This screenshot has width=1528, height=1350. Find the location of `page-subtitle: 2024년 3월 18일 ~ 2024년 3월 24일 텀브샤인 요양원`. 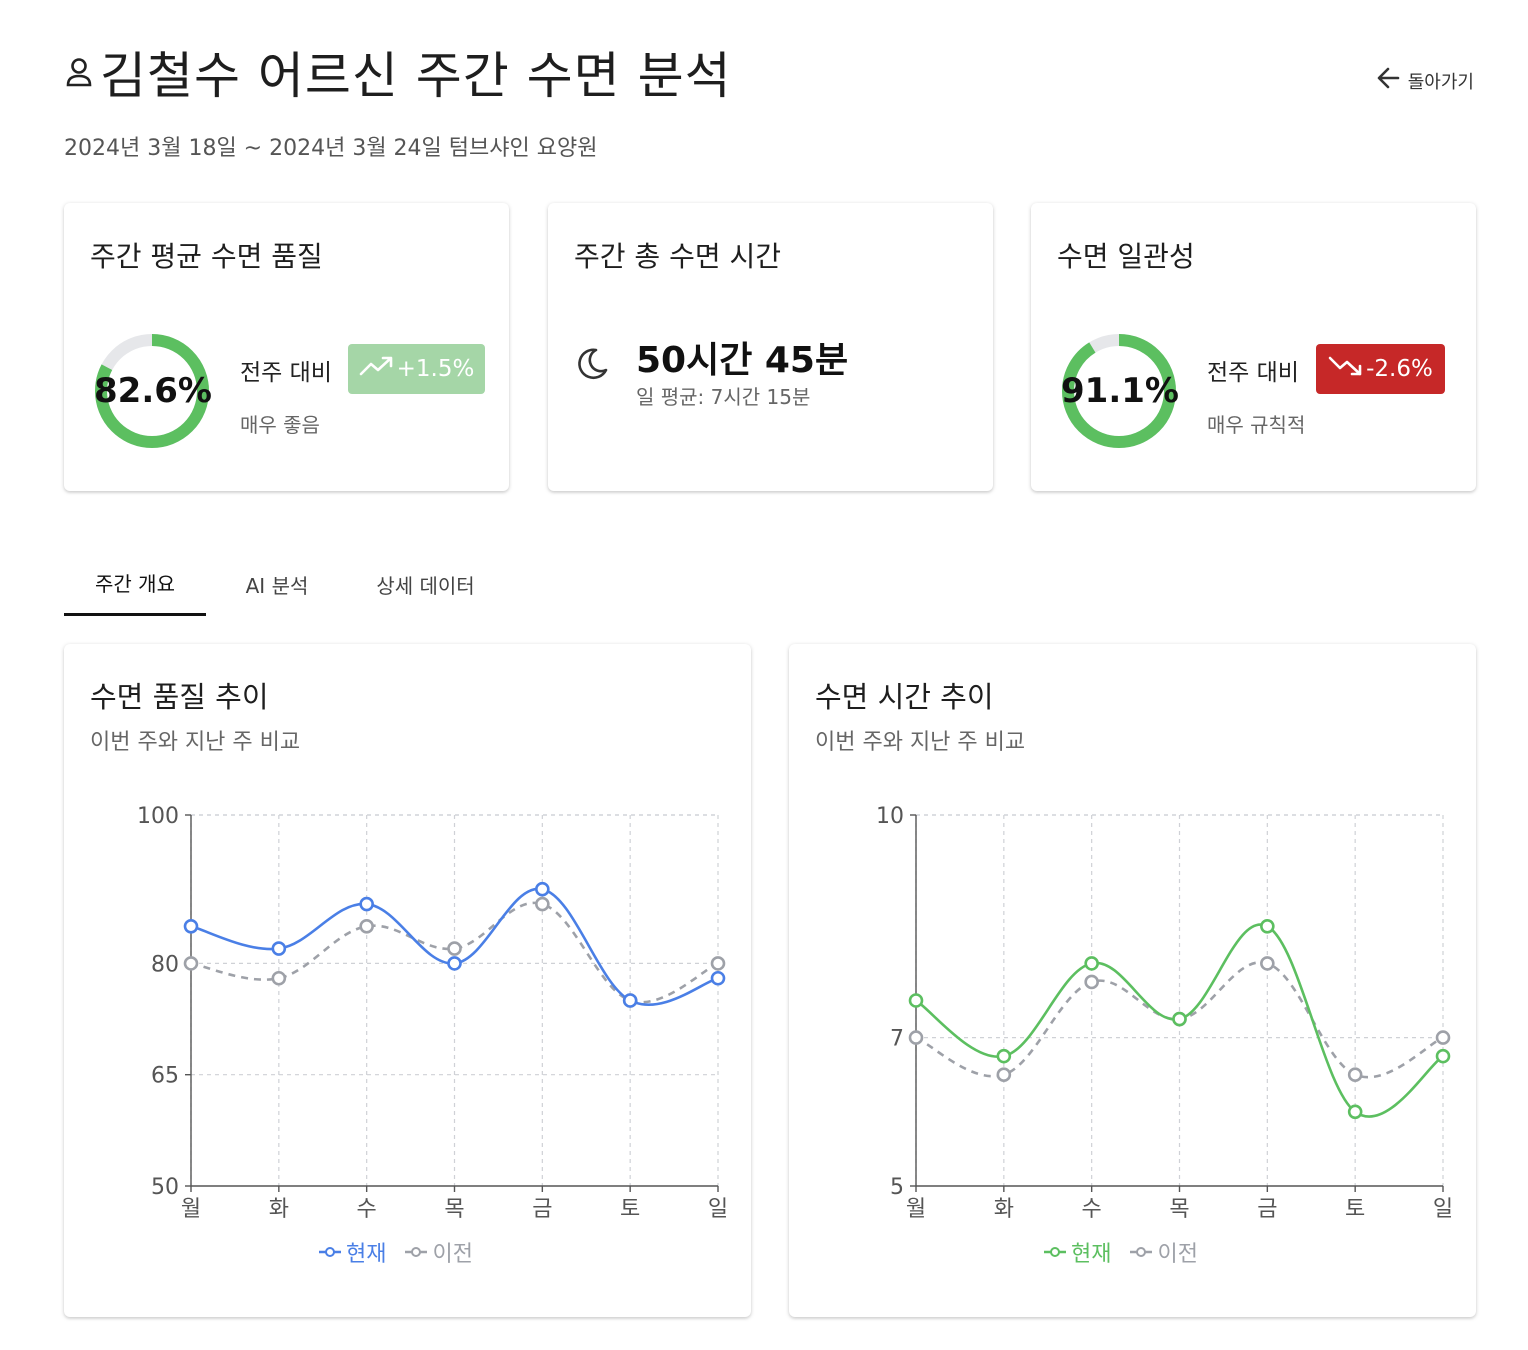

page-subtitle: 2024년 3월 18일 ~ 2024년 3월 24일 텀브샤인 요양원 is located at coordinates (331, 148).